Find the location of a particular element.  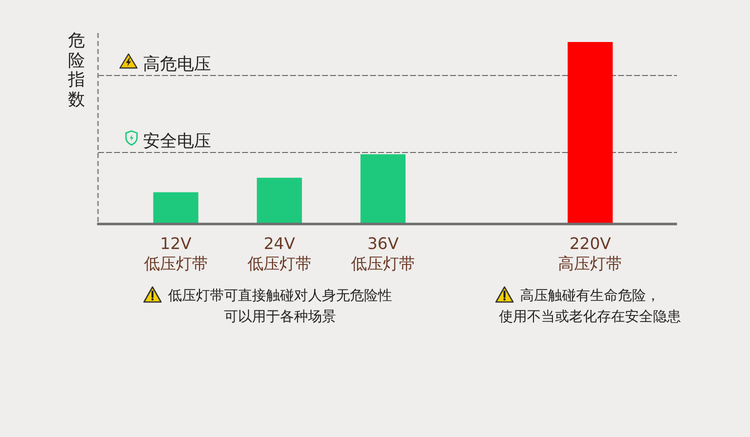

ref-line-label: 安全电压 is located at coordinates (177, 142).